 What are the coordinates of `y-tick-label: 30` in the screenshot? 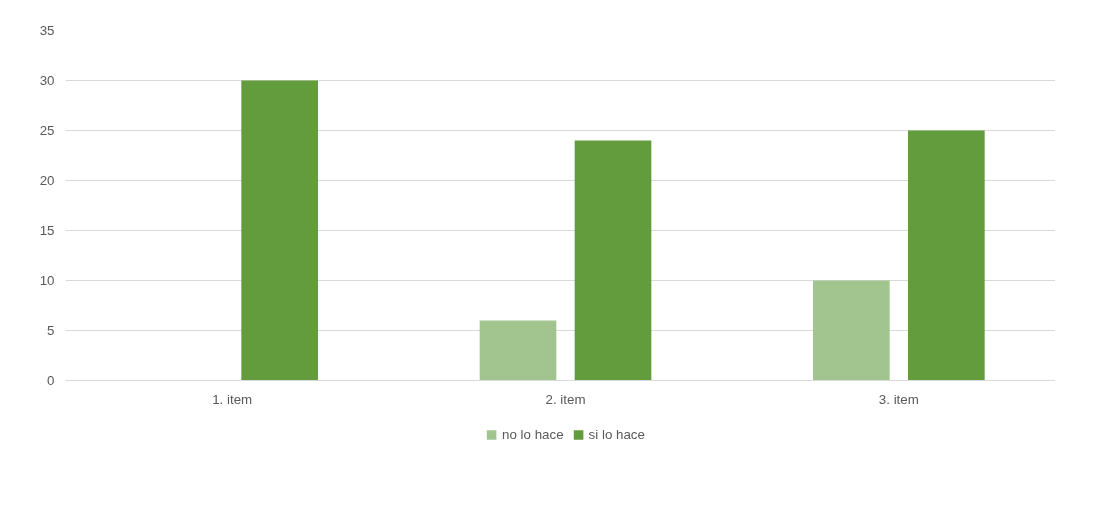 It's located at (47, 80).